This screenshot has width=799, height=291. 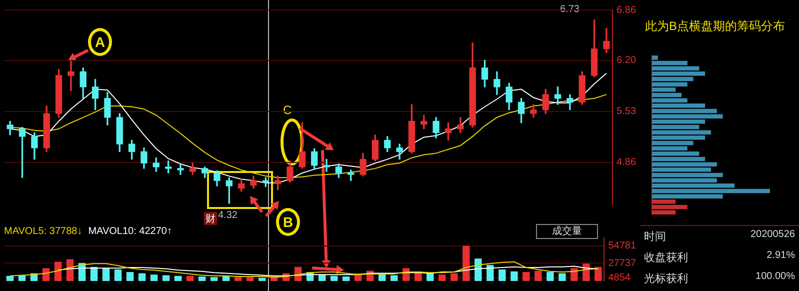 What do you see at coordinates (666, 279) in the screenshot?
I see `text: 光标获利` at bounding box center [666, 279].